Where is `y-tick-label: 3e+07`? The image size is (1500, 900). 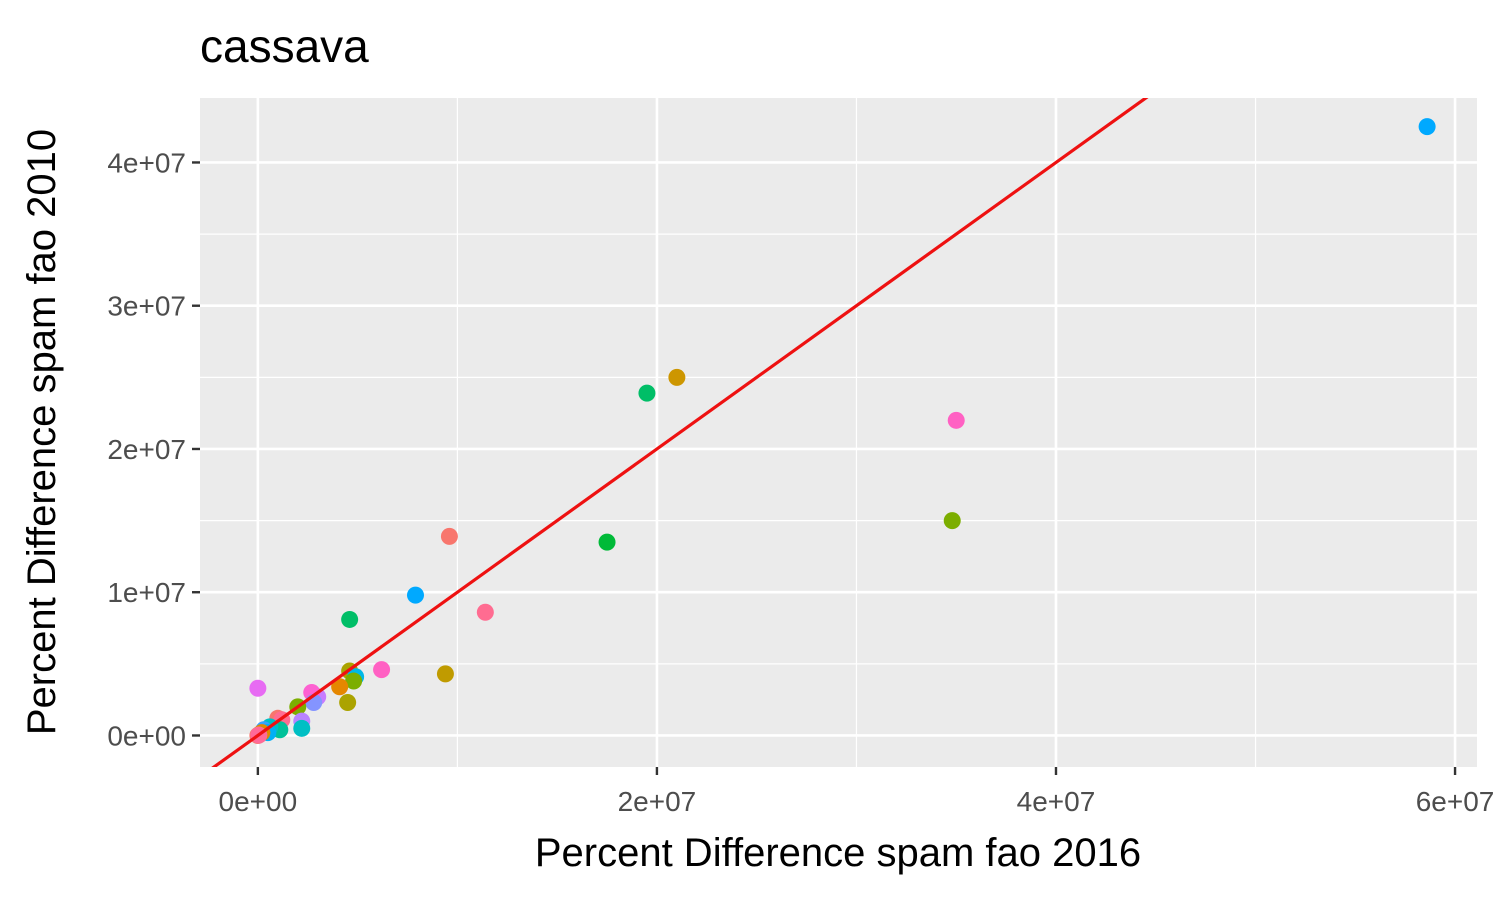
y-tick-label: 3e+07 is located at coordinates (146, 306).